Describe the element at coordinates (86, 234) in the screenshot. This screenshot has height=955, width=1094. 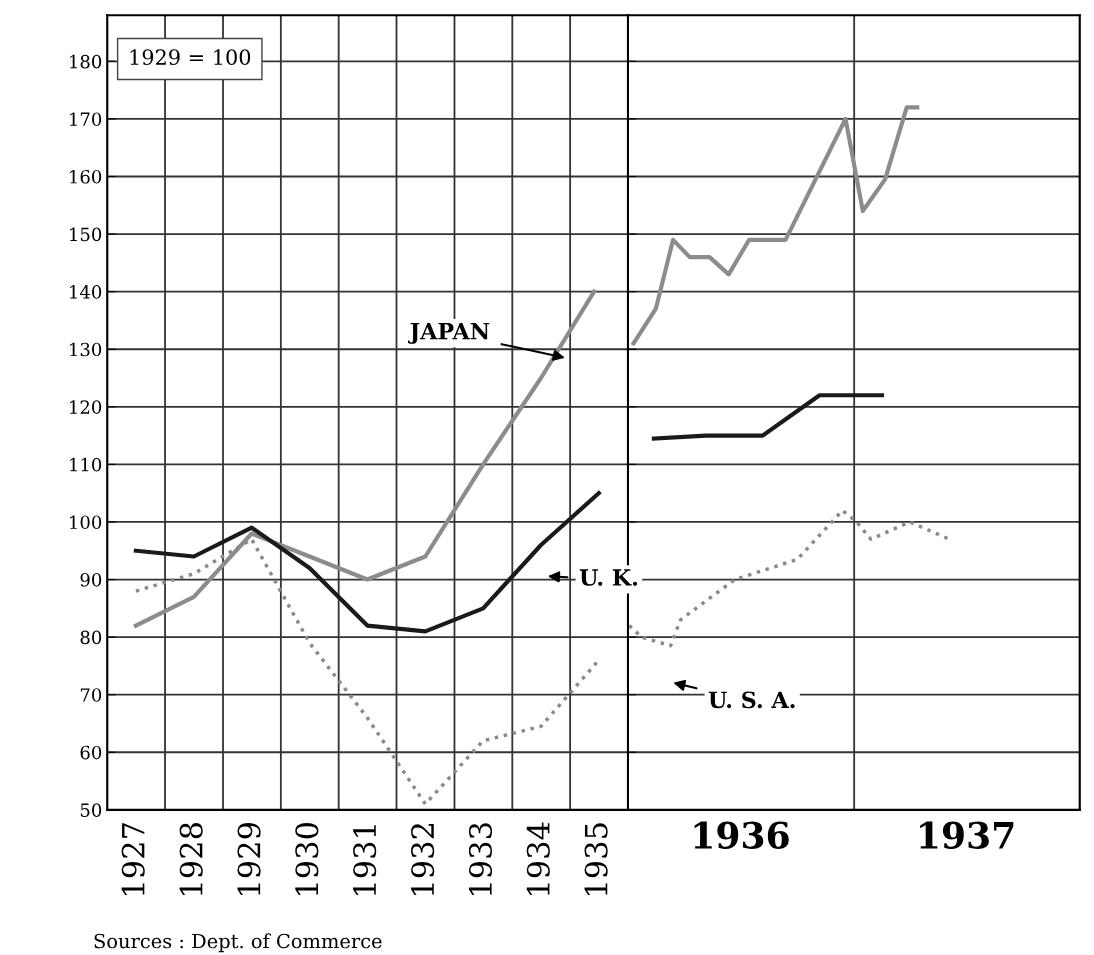
I see `y-tick-label: 150` at that location.